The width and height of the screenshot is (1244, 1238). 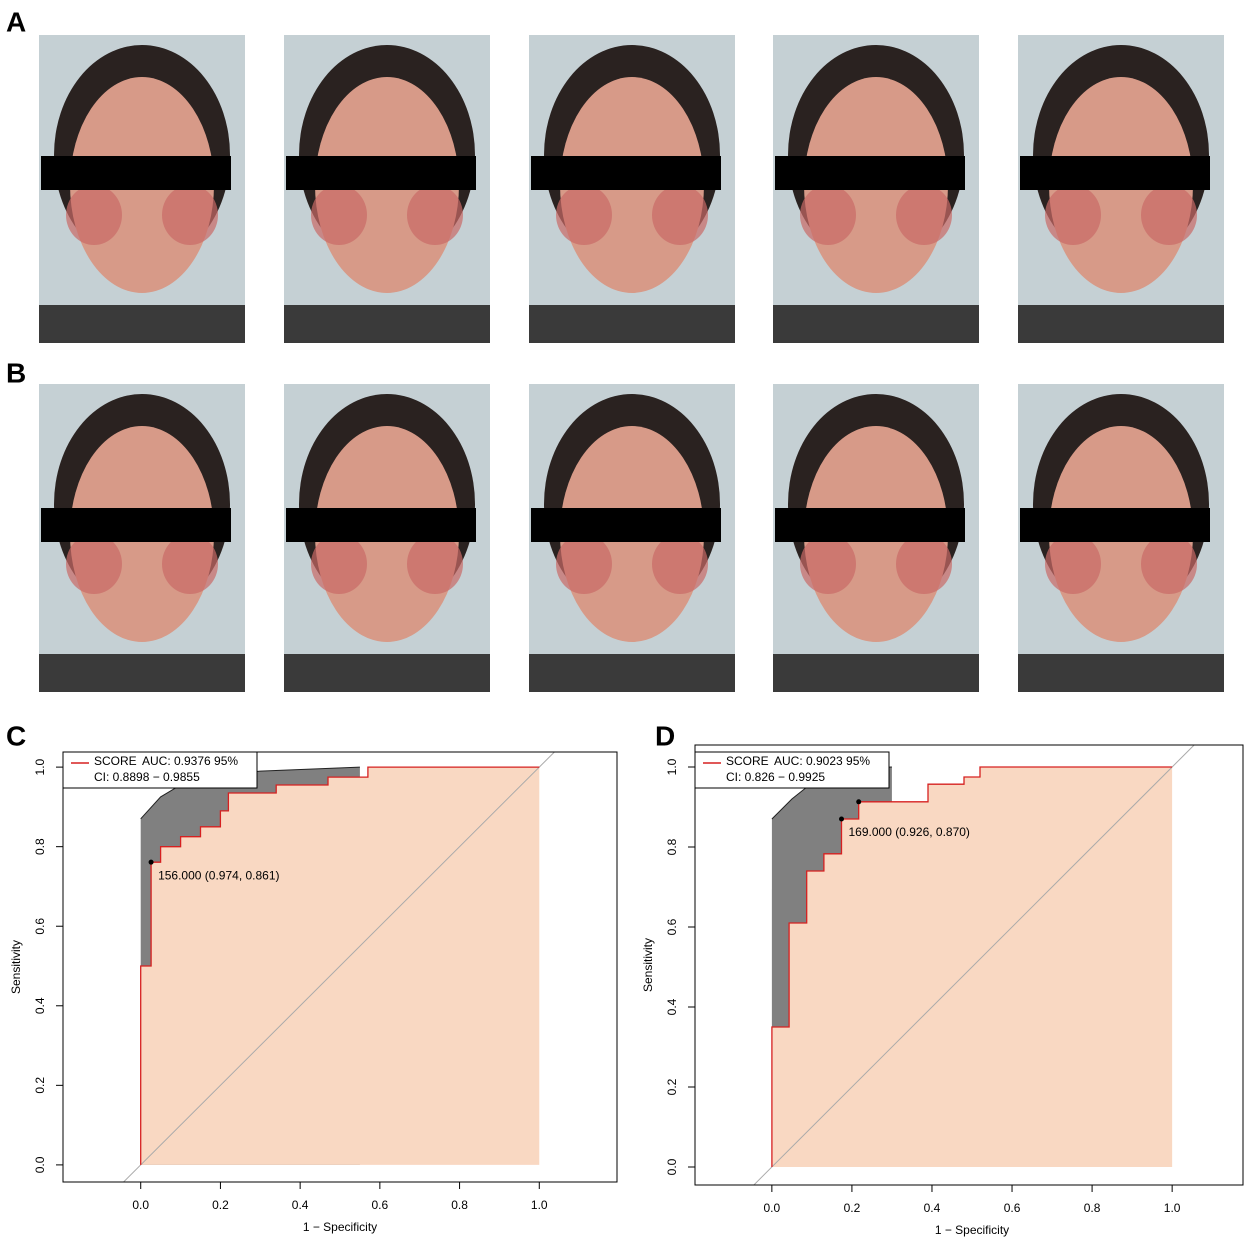 I want to click on roc-line, so click(x=340, y=965).